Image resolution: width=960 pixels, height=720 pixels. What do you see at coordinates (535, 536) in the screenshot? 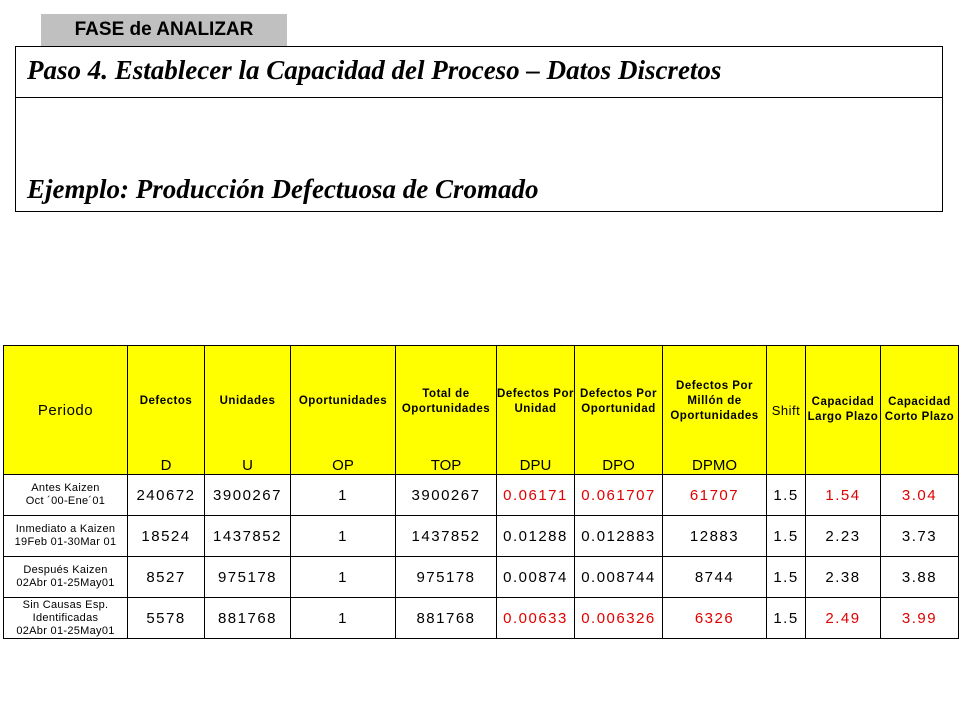
I see `cell-dpu: 0.01288` at bounding box center [535, 536].